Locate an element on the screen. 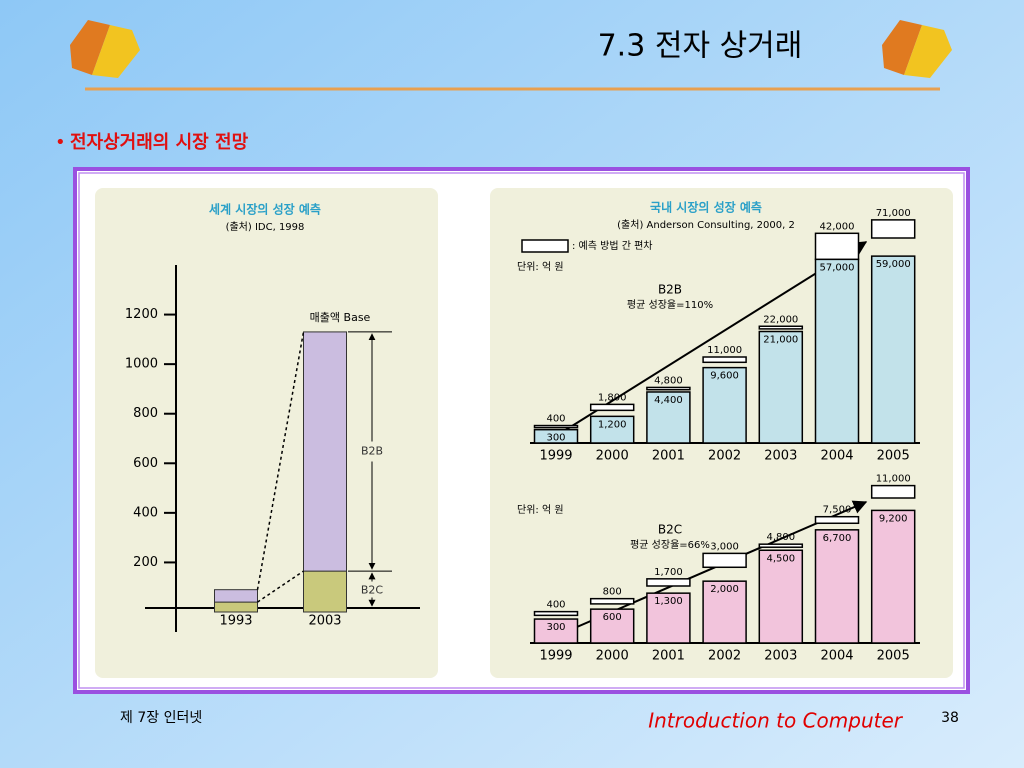 The width and height of the screenshot is (1024, 768). slide-title: 7.3 전자 상거래 is located at coordinates (700, 46).